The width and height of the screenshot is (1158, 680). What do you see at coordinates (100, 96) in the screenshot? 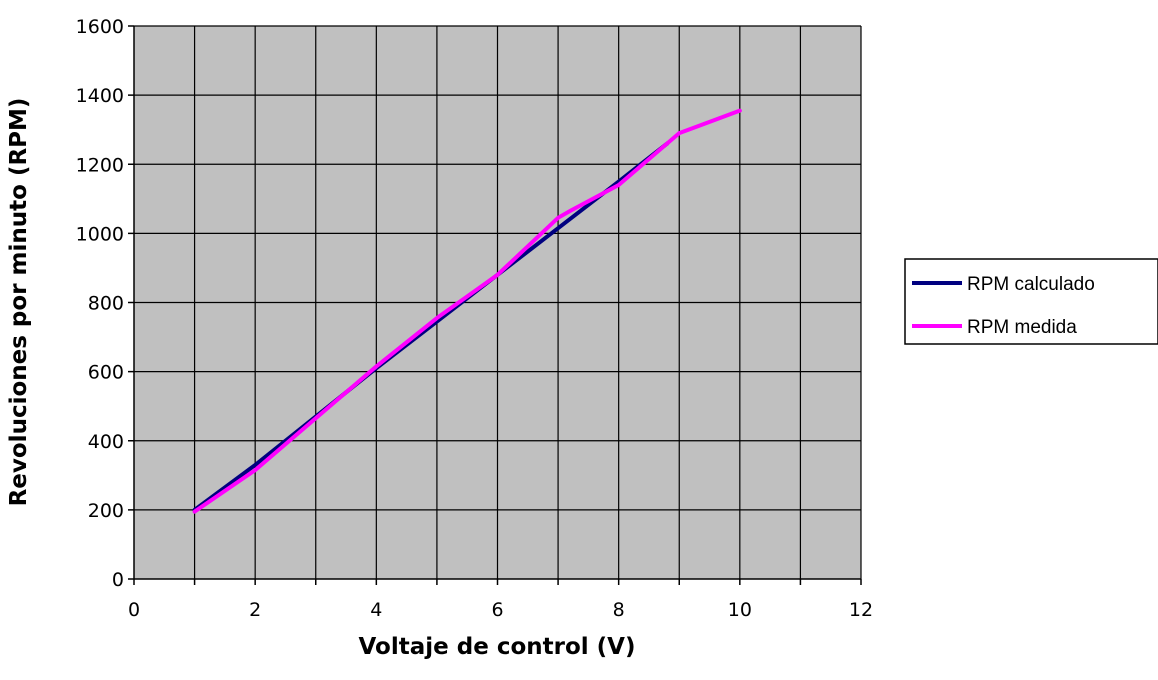
I see `y-tick-label: 1400` at bounding box center [100, 96].